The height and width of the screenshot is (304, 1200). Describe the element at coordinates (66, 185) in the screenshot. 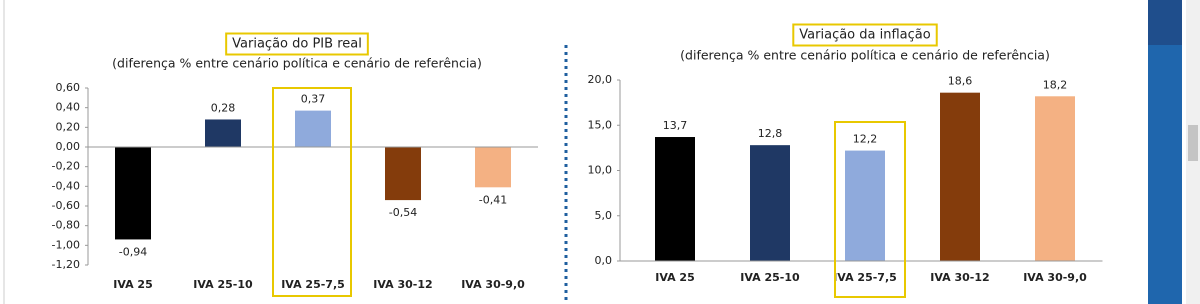

I see `y-tick-label: -0,40` at that location.